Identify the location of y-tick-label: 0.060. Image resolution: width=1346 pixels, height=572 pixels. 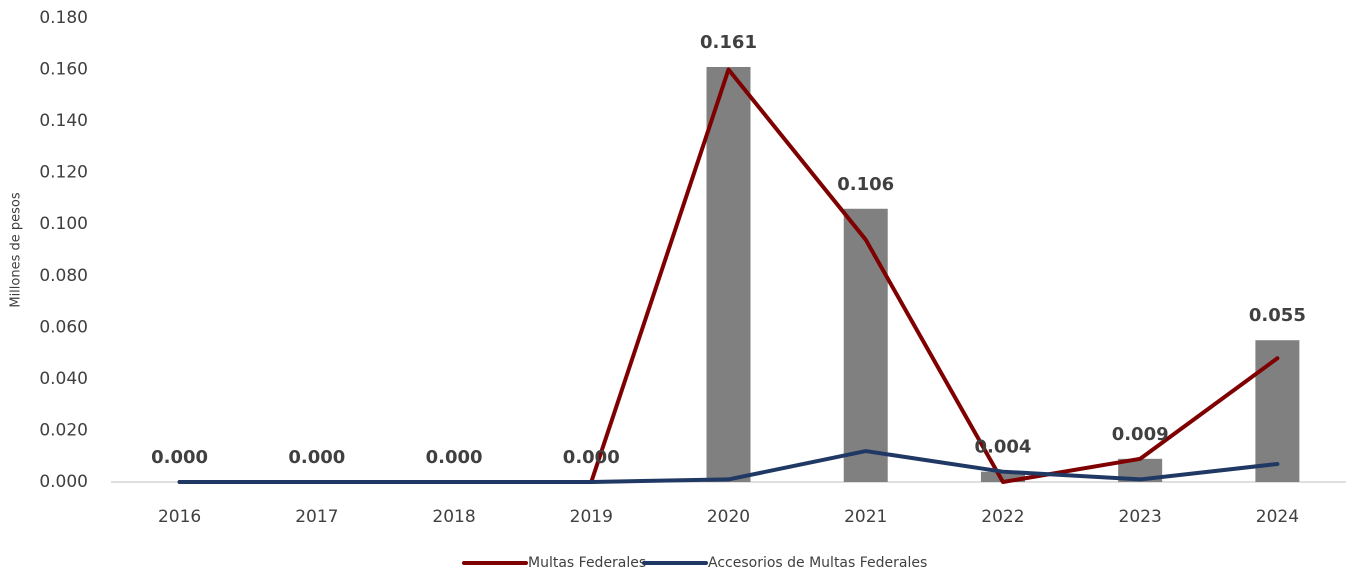
(63, 327).